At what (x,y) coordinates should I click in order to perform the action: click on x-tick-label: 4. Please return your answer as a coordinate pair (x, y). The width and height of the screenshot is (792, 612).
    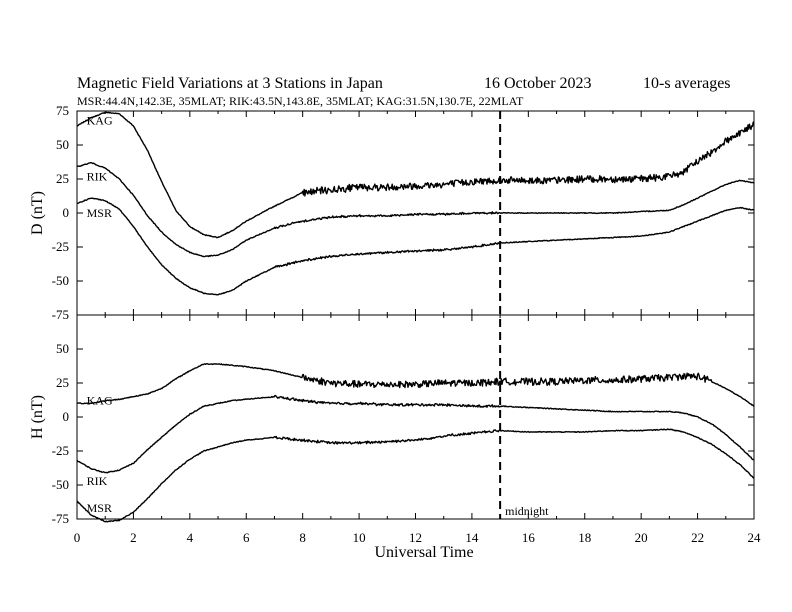
    Looking at the image, I should click on (190, 537).